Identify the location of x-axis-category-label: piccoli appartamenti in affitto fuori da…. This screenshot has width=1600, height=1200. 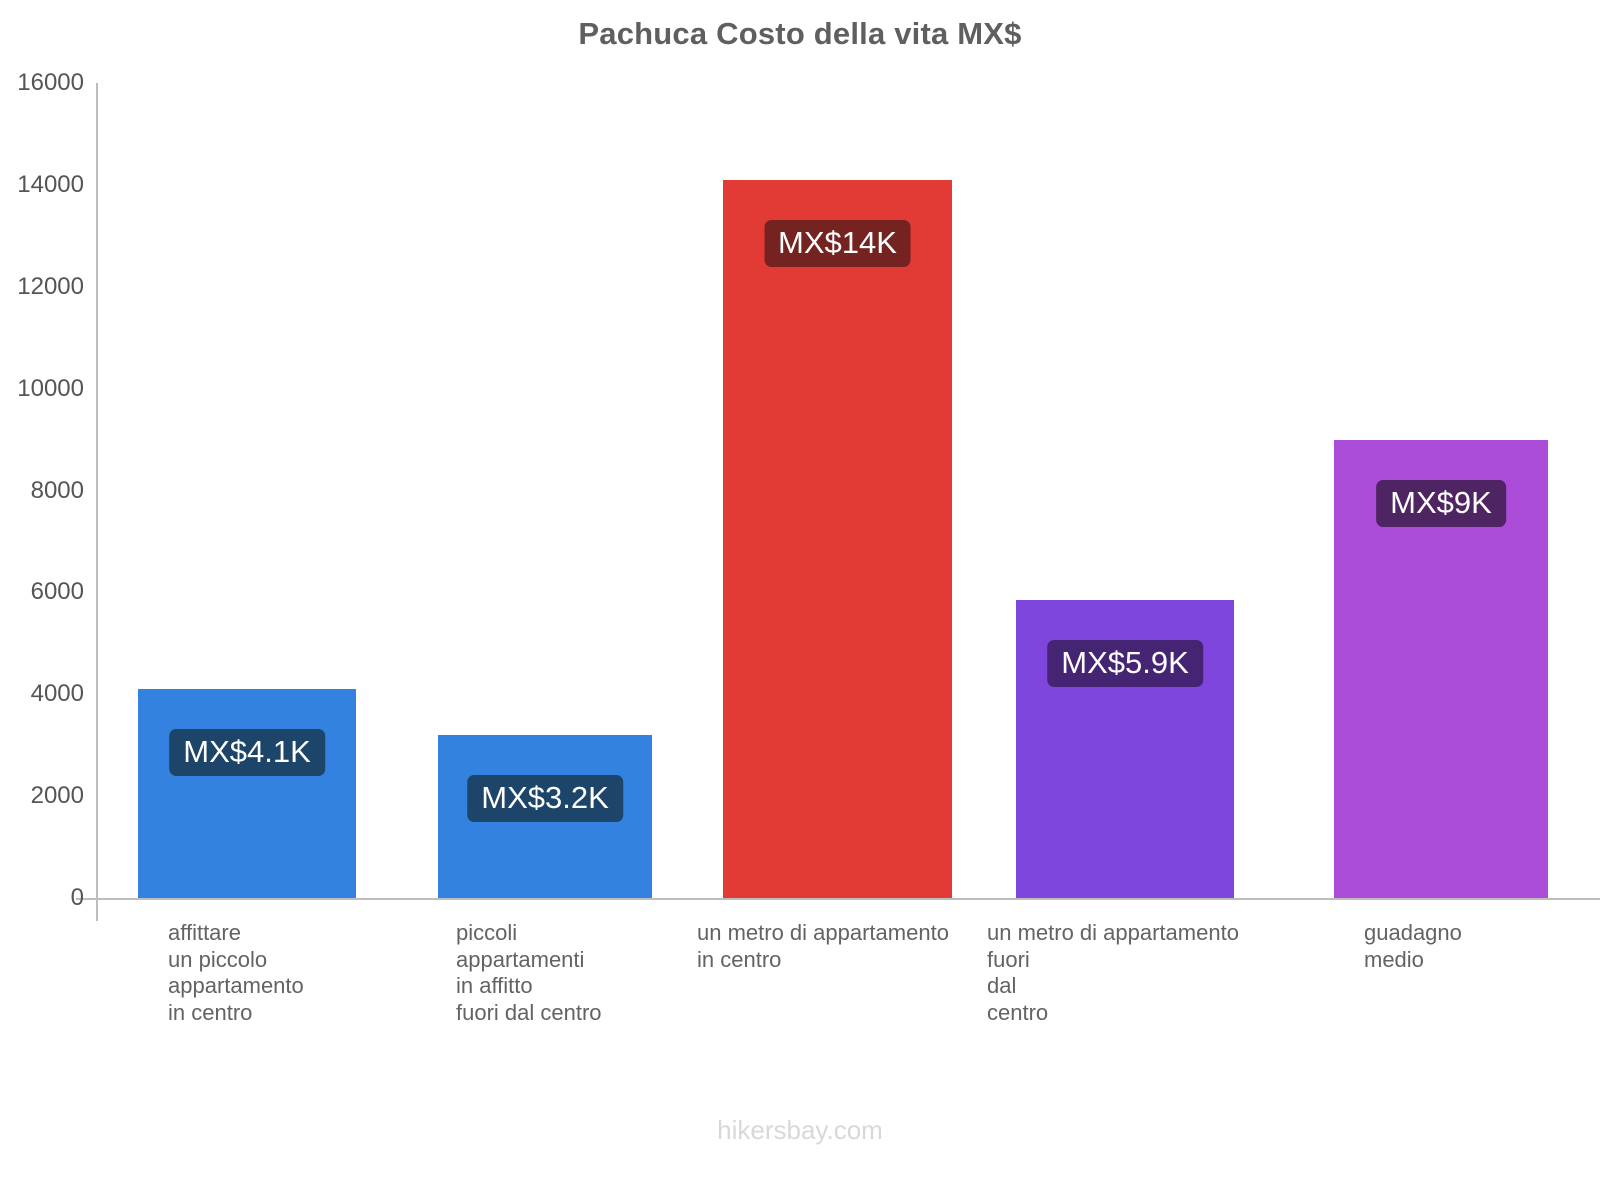
(529, 972).